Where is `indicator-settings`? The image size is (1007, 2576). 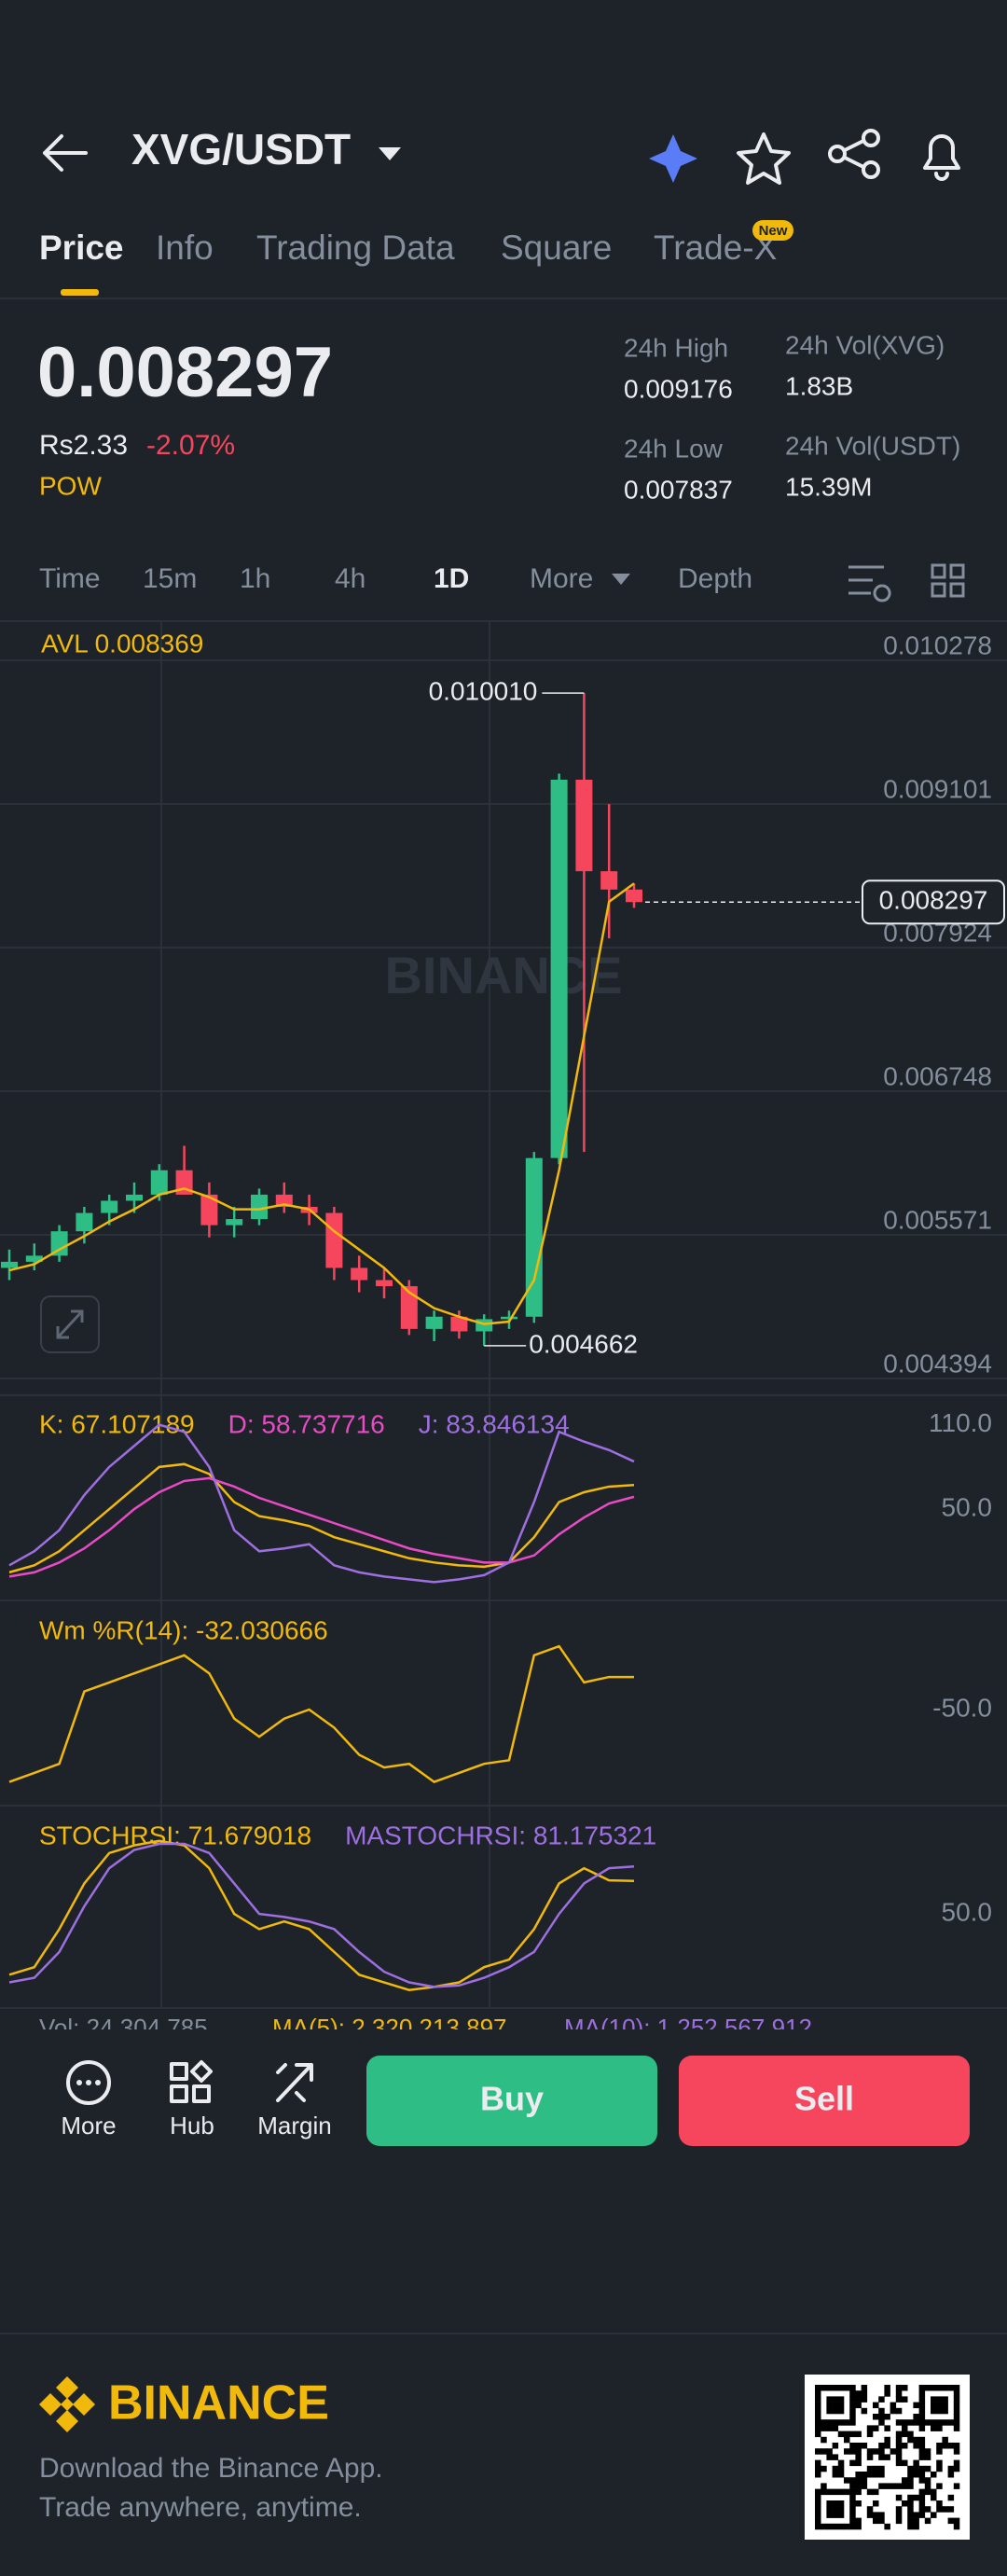 indicator-settings is located at coordinates (869, 583).